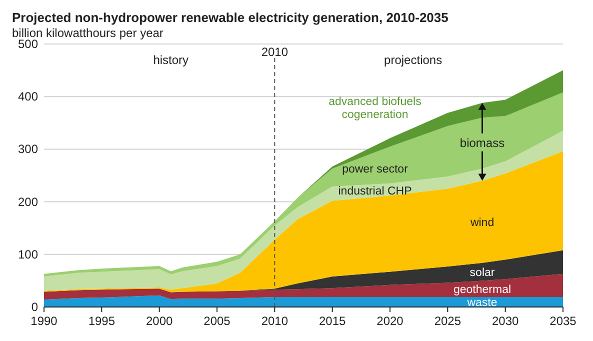 Image resolution: width=593 pixels, height=341 pixels. What do you see at coordinates (482, 303) in the screenshot?
I see `series-label: waste` at bounding box center [482, 303].